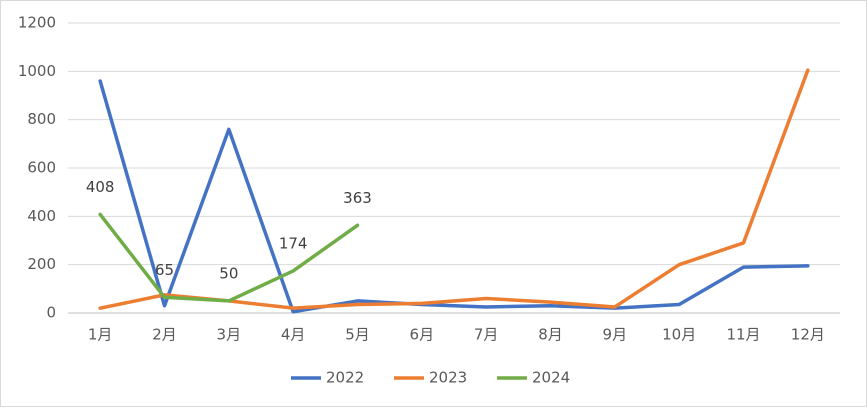 This screenshot has height=407, width=867. I want to click on y-tick-label: 200, so click(41, 264).